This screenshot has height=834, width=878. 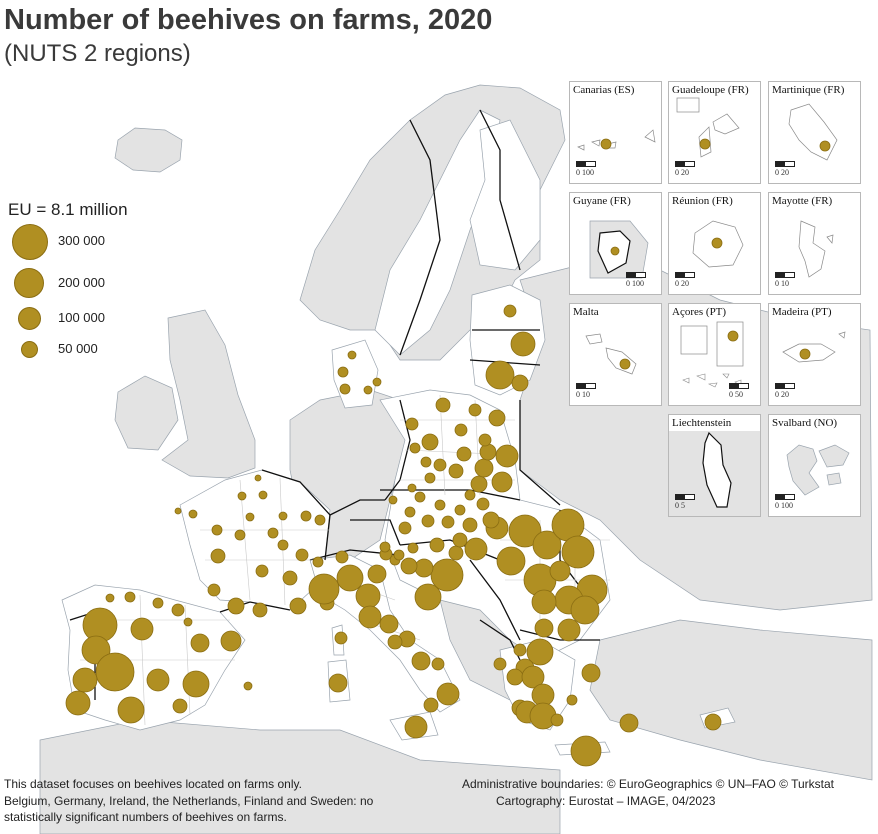 What do you see at coordinates (805, 423) in the screenshot?
I see `inset-label: Svalbard (NO)` at bounding box center [805, 423].